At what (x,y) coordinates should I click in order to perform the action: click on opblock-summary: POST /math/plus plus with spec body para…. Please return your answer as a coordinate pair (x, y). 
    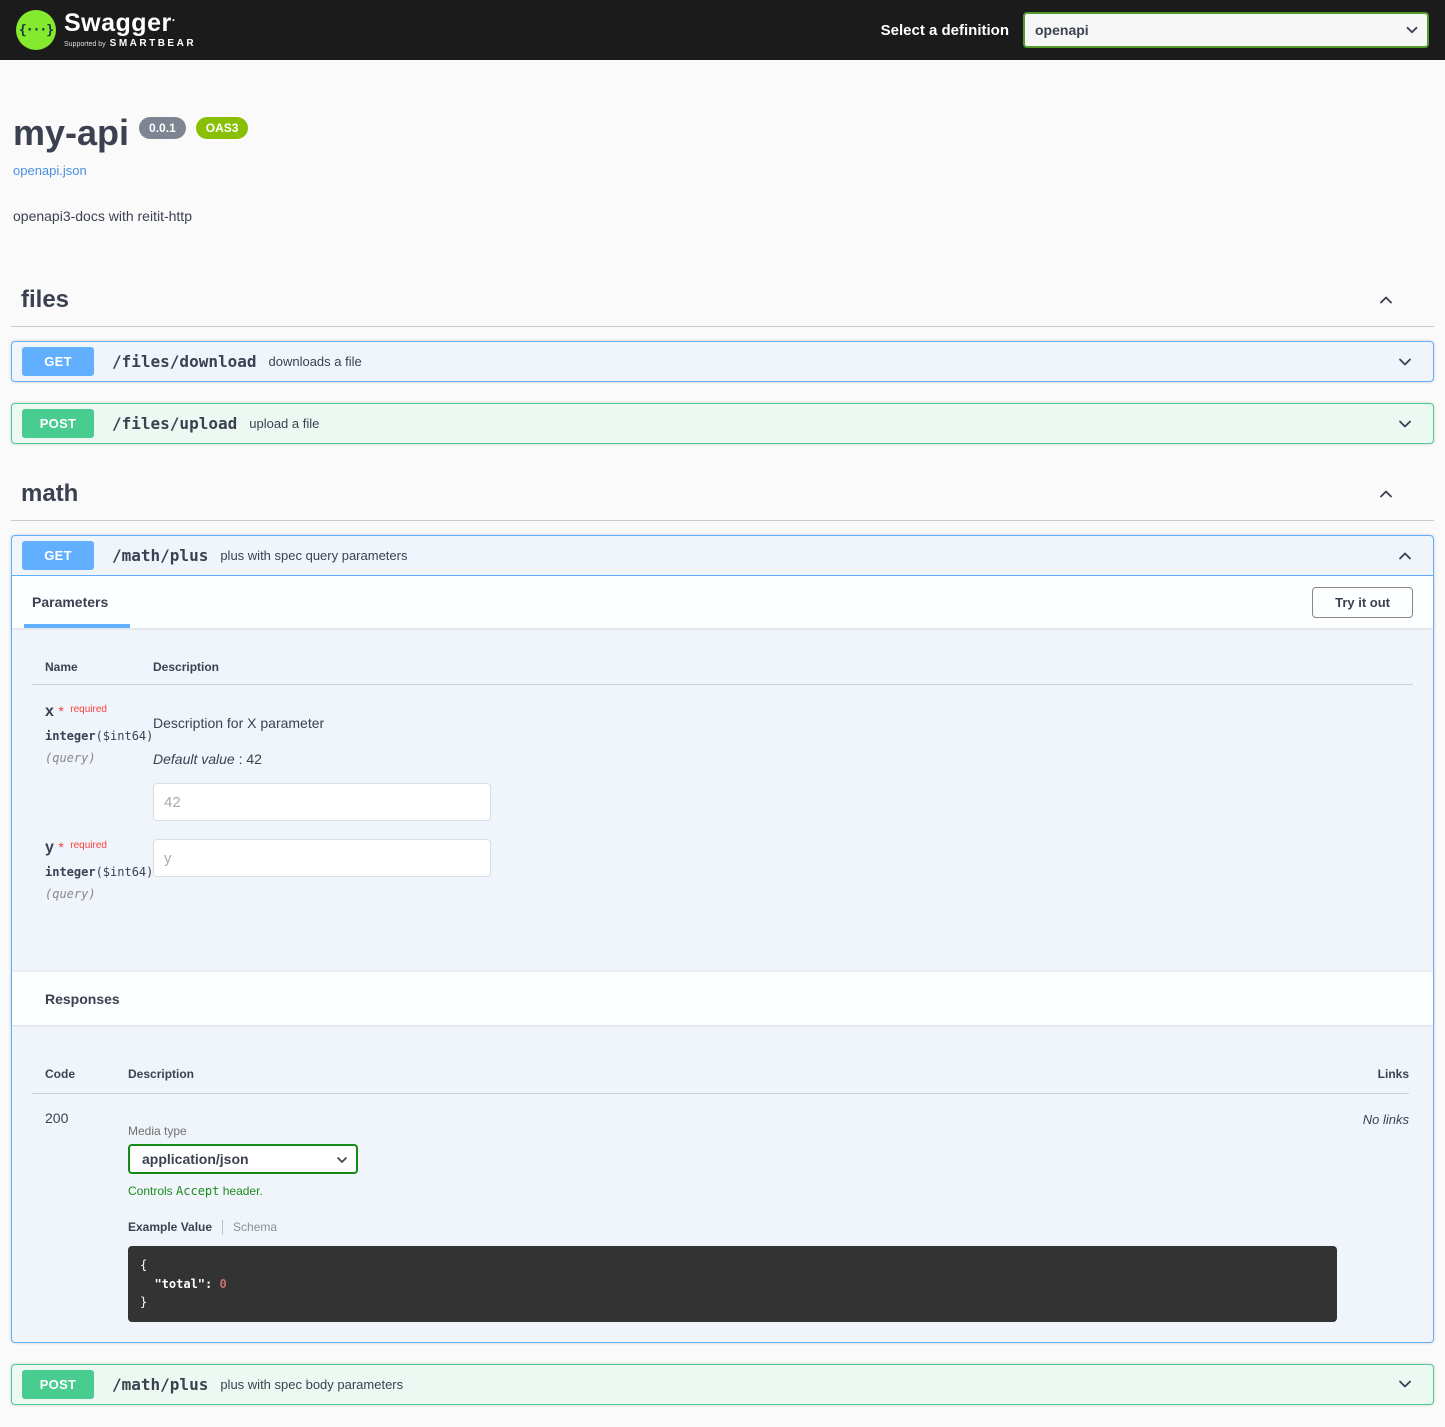
    Looking at the image, I should click on (722, 1384).